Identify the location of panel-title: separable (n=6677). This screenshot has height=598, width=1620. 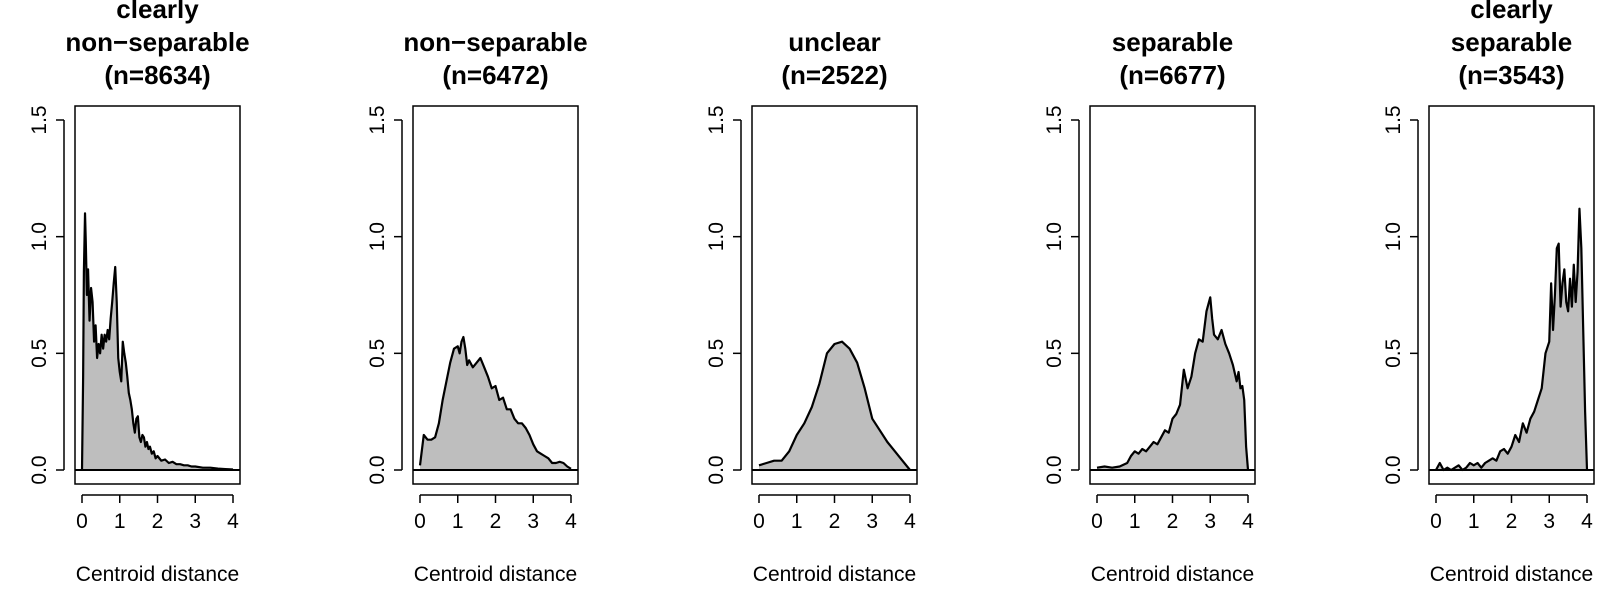
(1172, 58).